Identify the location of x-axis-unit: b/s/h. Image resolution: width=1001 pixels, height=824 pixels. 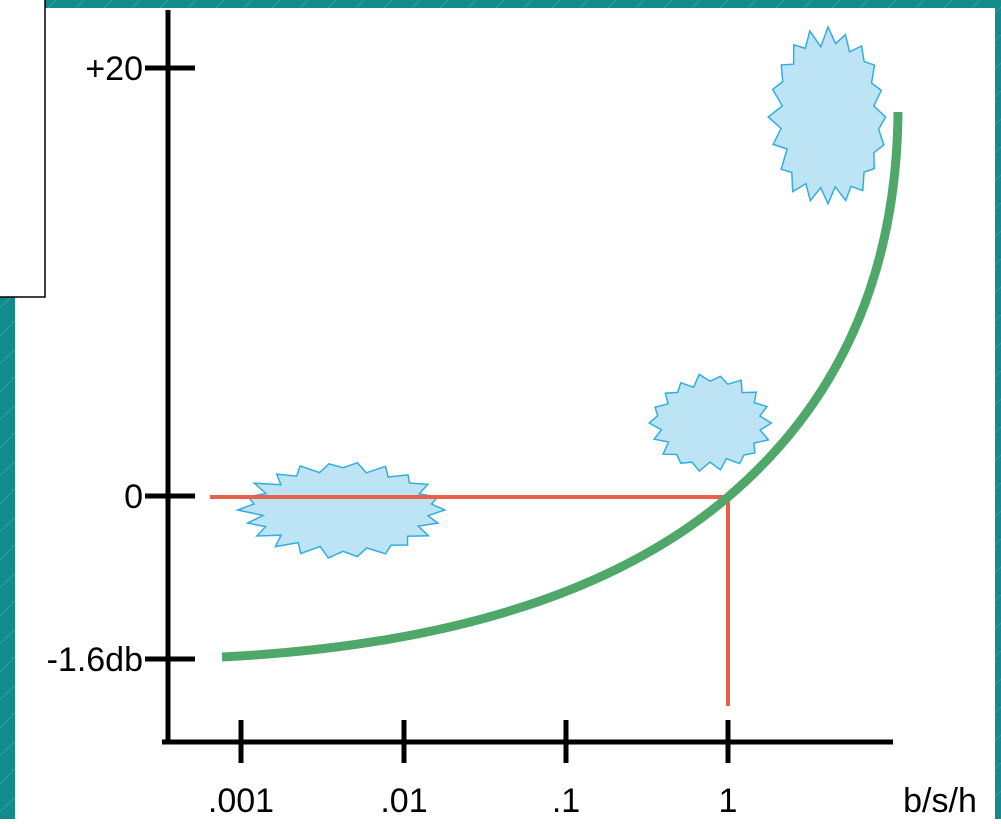
(940, 800).